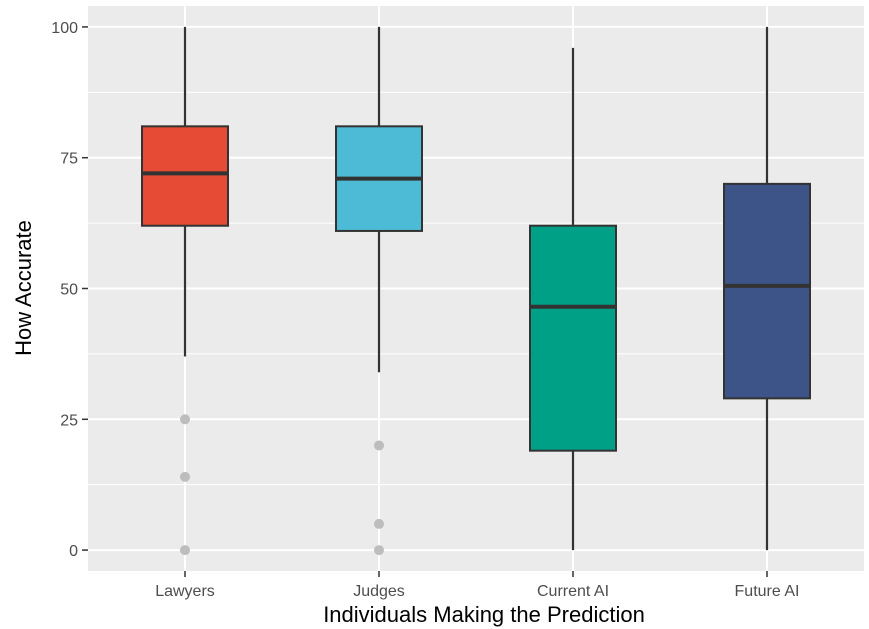 The image size is (869, 629). I want to click on y-axis-title: How Accurate, so click(23, 288).